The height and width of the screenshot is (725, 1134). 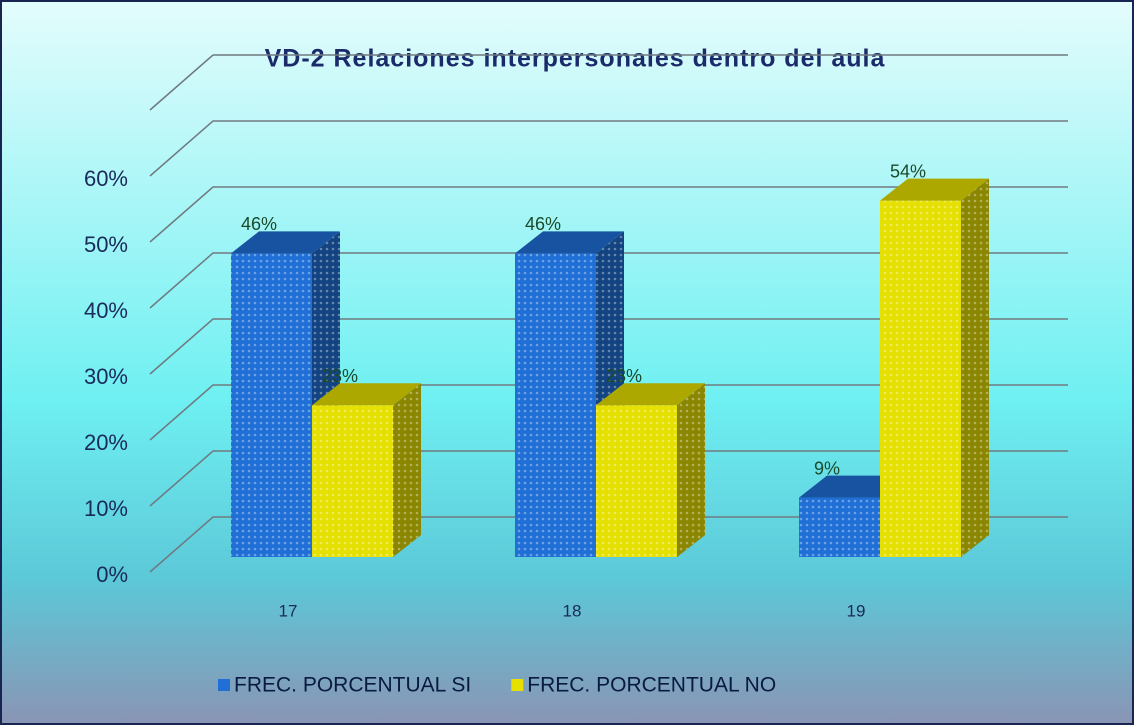 What do you see at coordinates (112, 574) in the screenshot?
I see `y-tick-label: 0%` at bounding box center [112, 574].